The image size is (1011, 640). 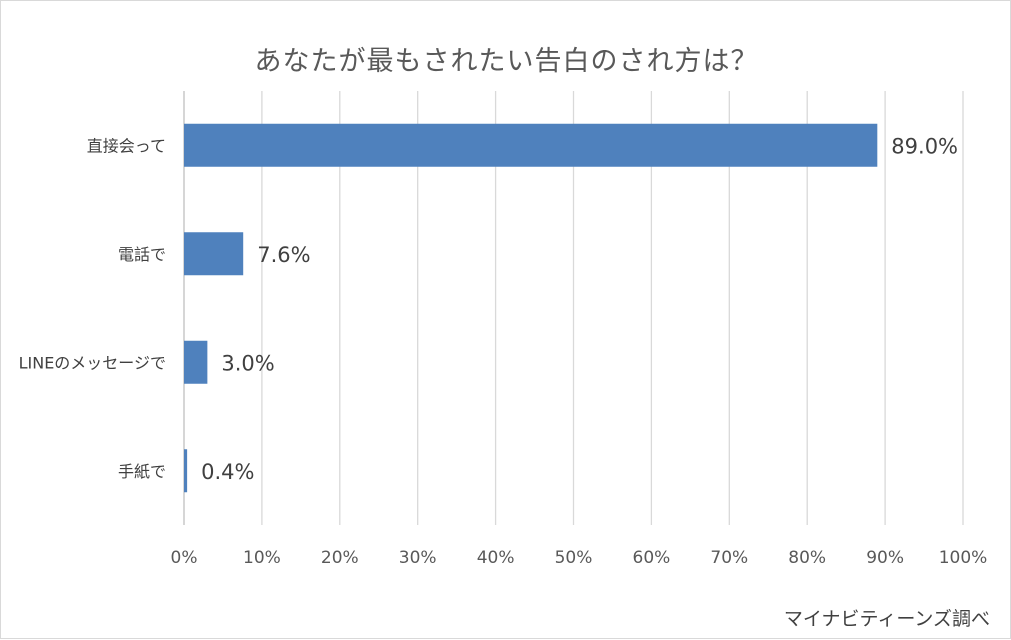 I want to click on x-tick-label: 50%, so click(x=574, y=558).